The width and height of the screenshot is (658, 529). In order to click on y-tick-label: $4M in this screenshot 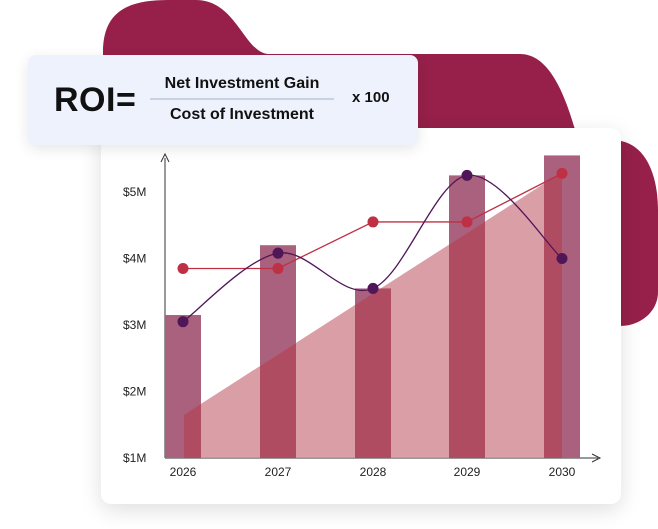, I will do `click(134, 259)`.